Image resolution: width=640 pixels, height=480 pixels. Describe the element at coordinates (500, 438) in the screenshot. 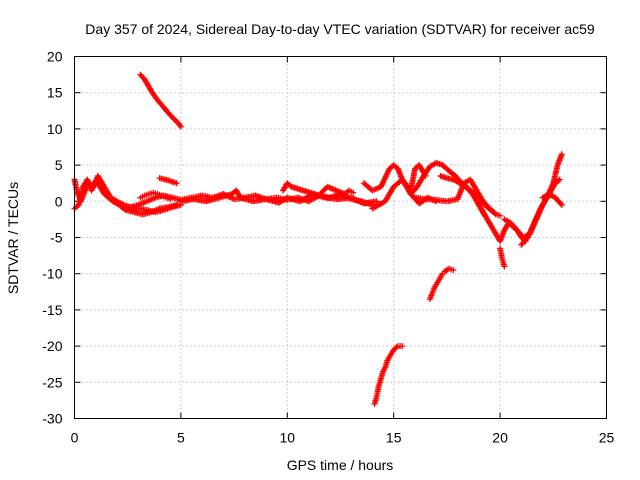

I see `x-tick-label: 20` at that location.